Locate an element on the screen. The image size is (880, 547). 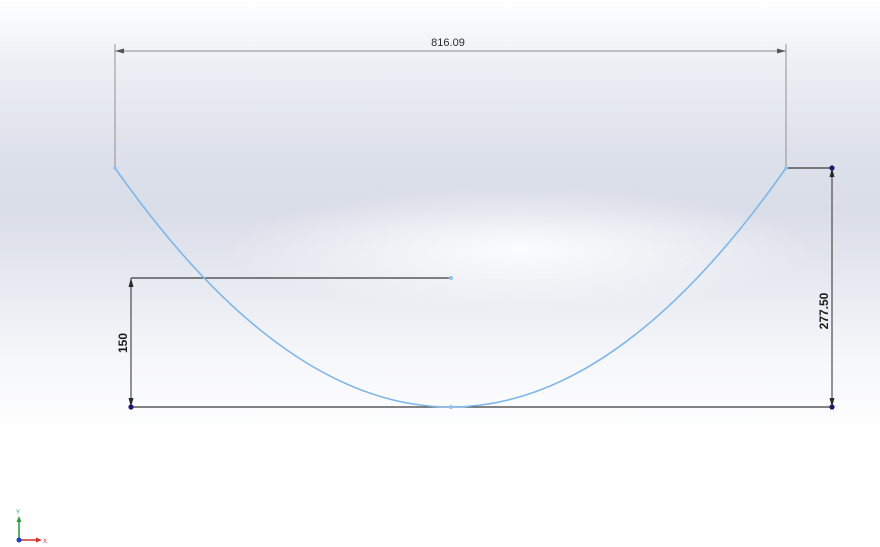
arc-height-dimension: 277.50 is located at coordinates (826, 287).